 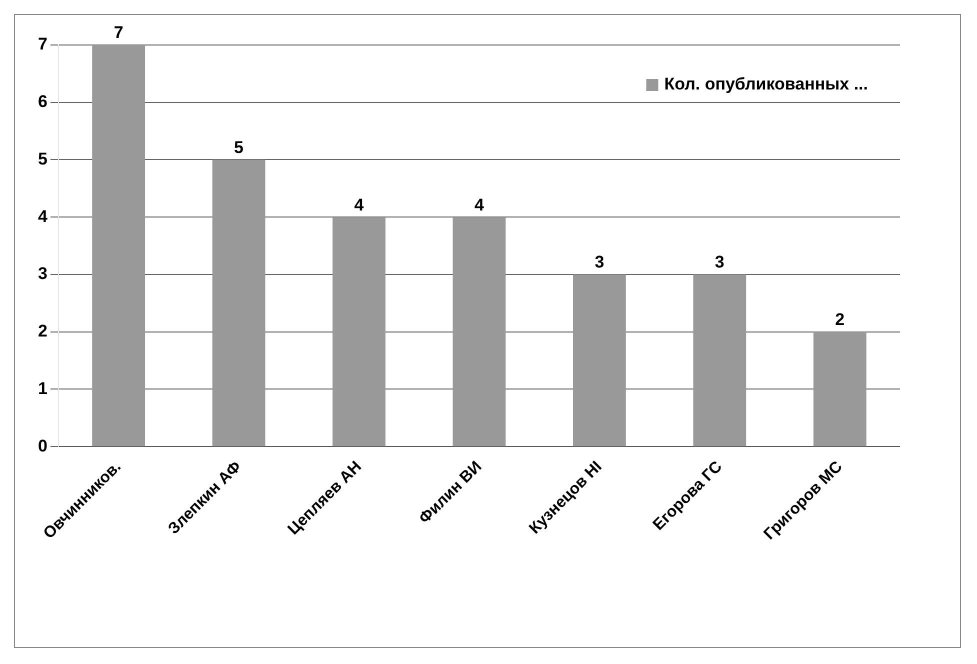 I want to click on y-tick-label: 0, so click(x=43, y=446).